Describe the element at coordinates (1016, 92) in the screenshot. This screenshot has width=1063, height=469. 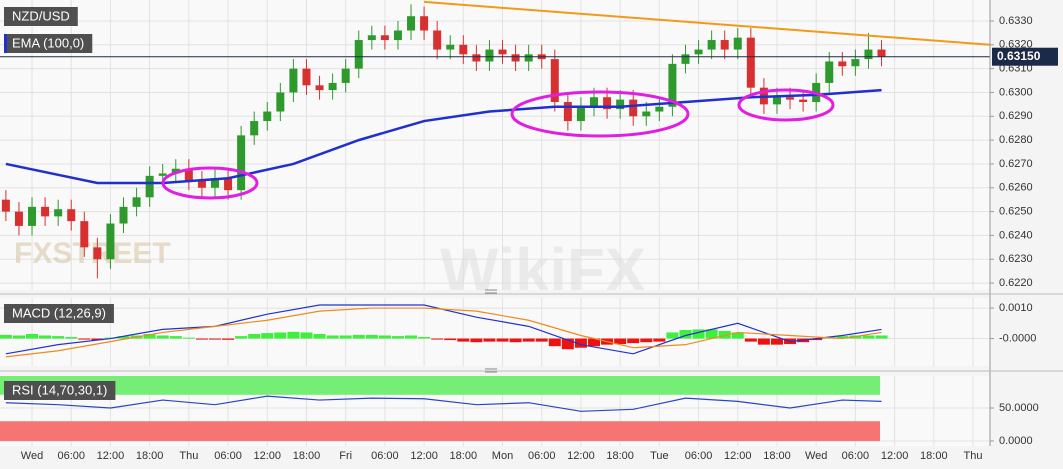
I see `y-tick-label: 0.6300` at that location.